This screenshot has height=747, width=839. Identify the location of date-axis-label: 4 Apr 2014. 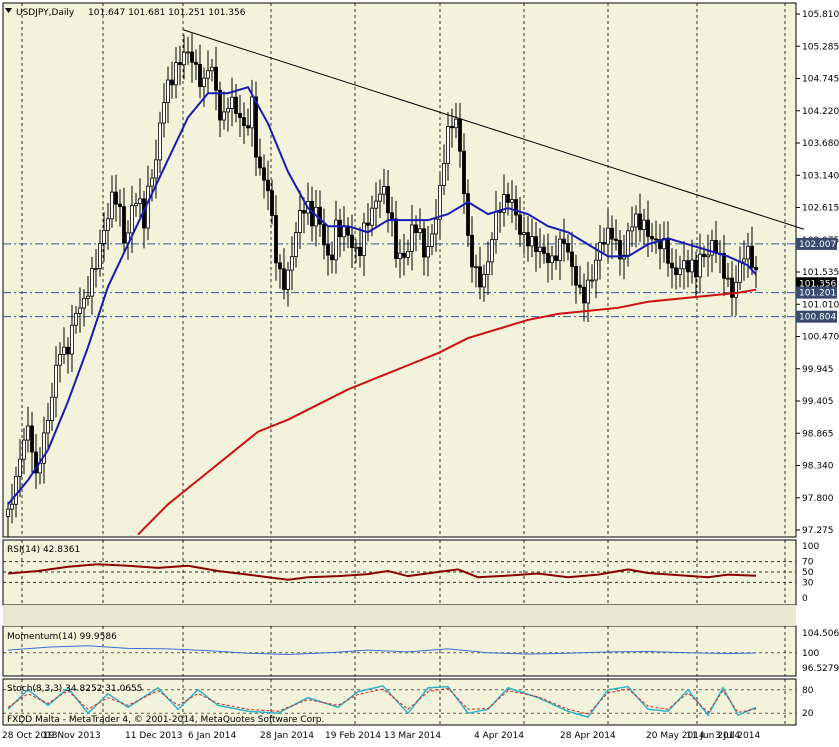
(499, 736).